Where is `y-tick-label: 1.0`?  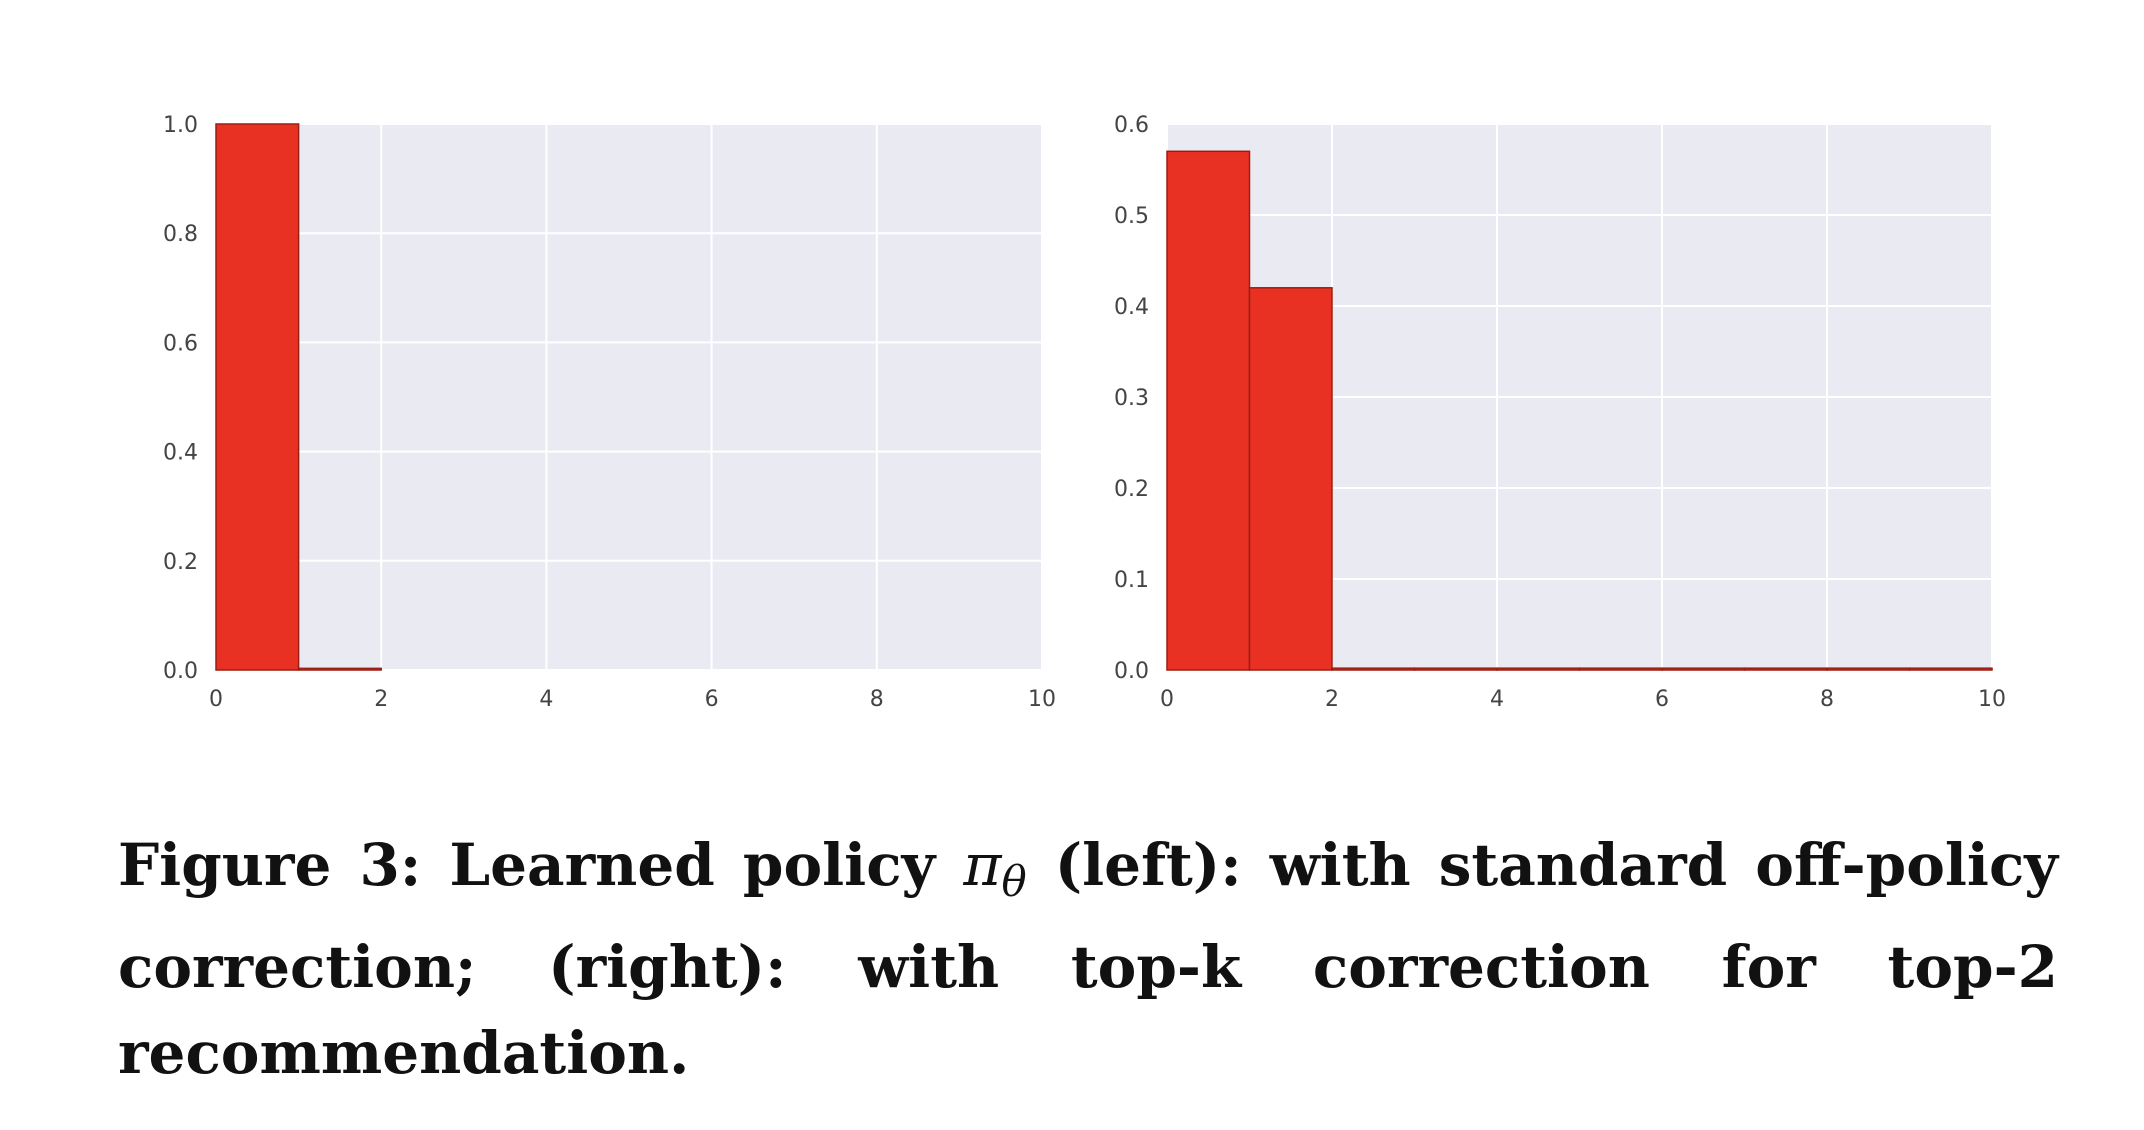
y-tick-label: 1.0 is located at coordinates (180, 125).